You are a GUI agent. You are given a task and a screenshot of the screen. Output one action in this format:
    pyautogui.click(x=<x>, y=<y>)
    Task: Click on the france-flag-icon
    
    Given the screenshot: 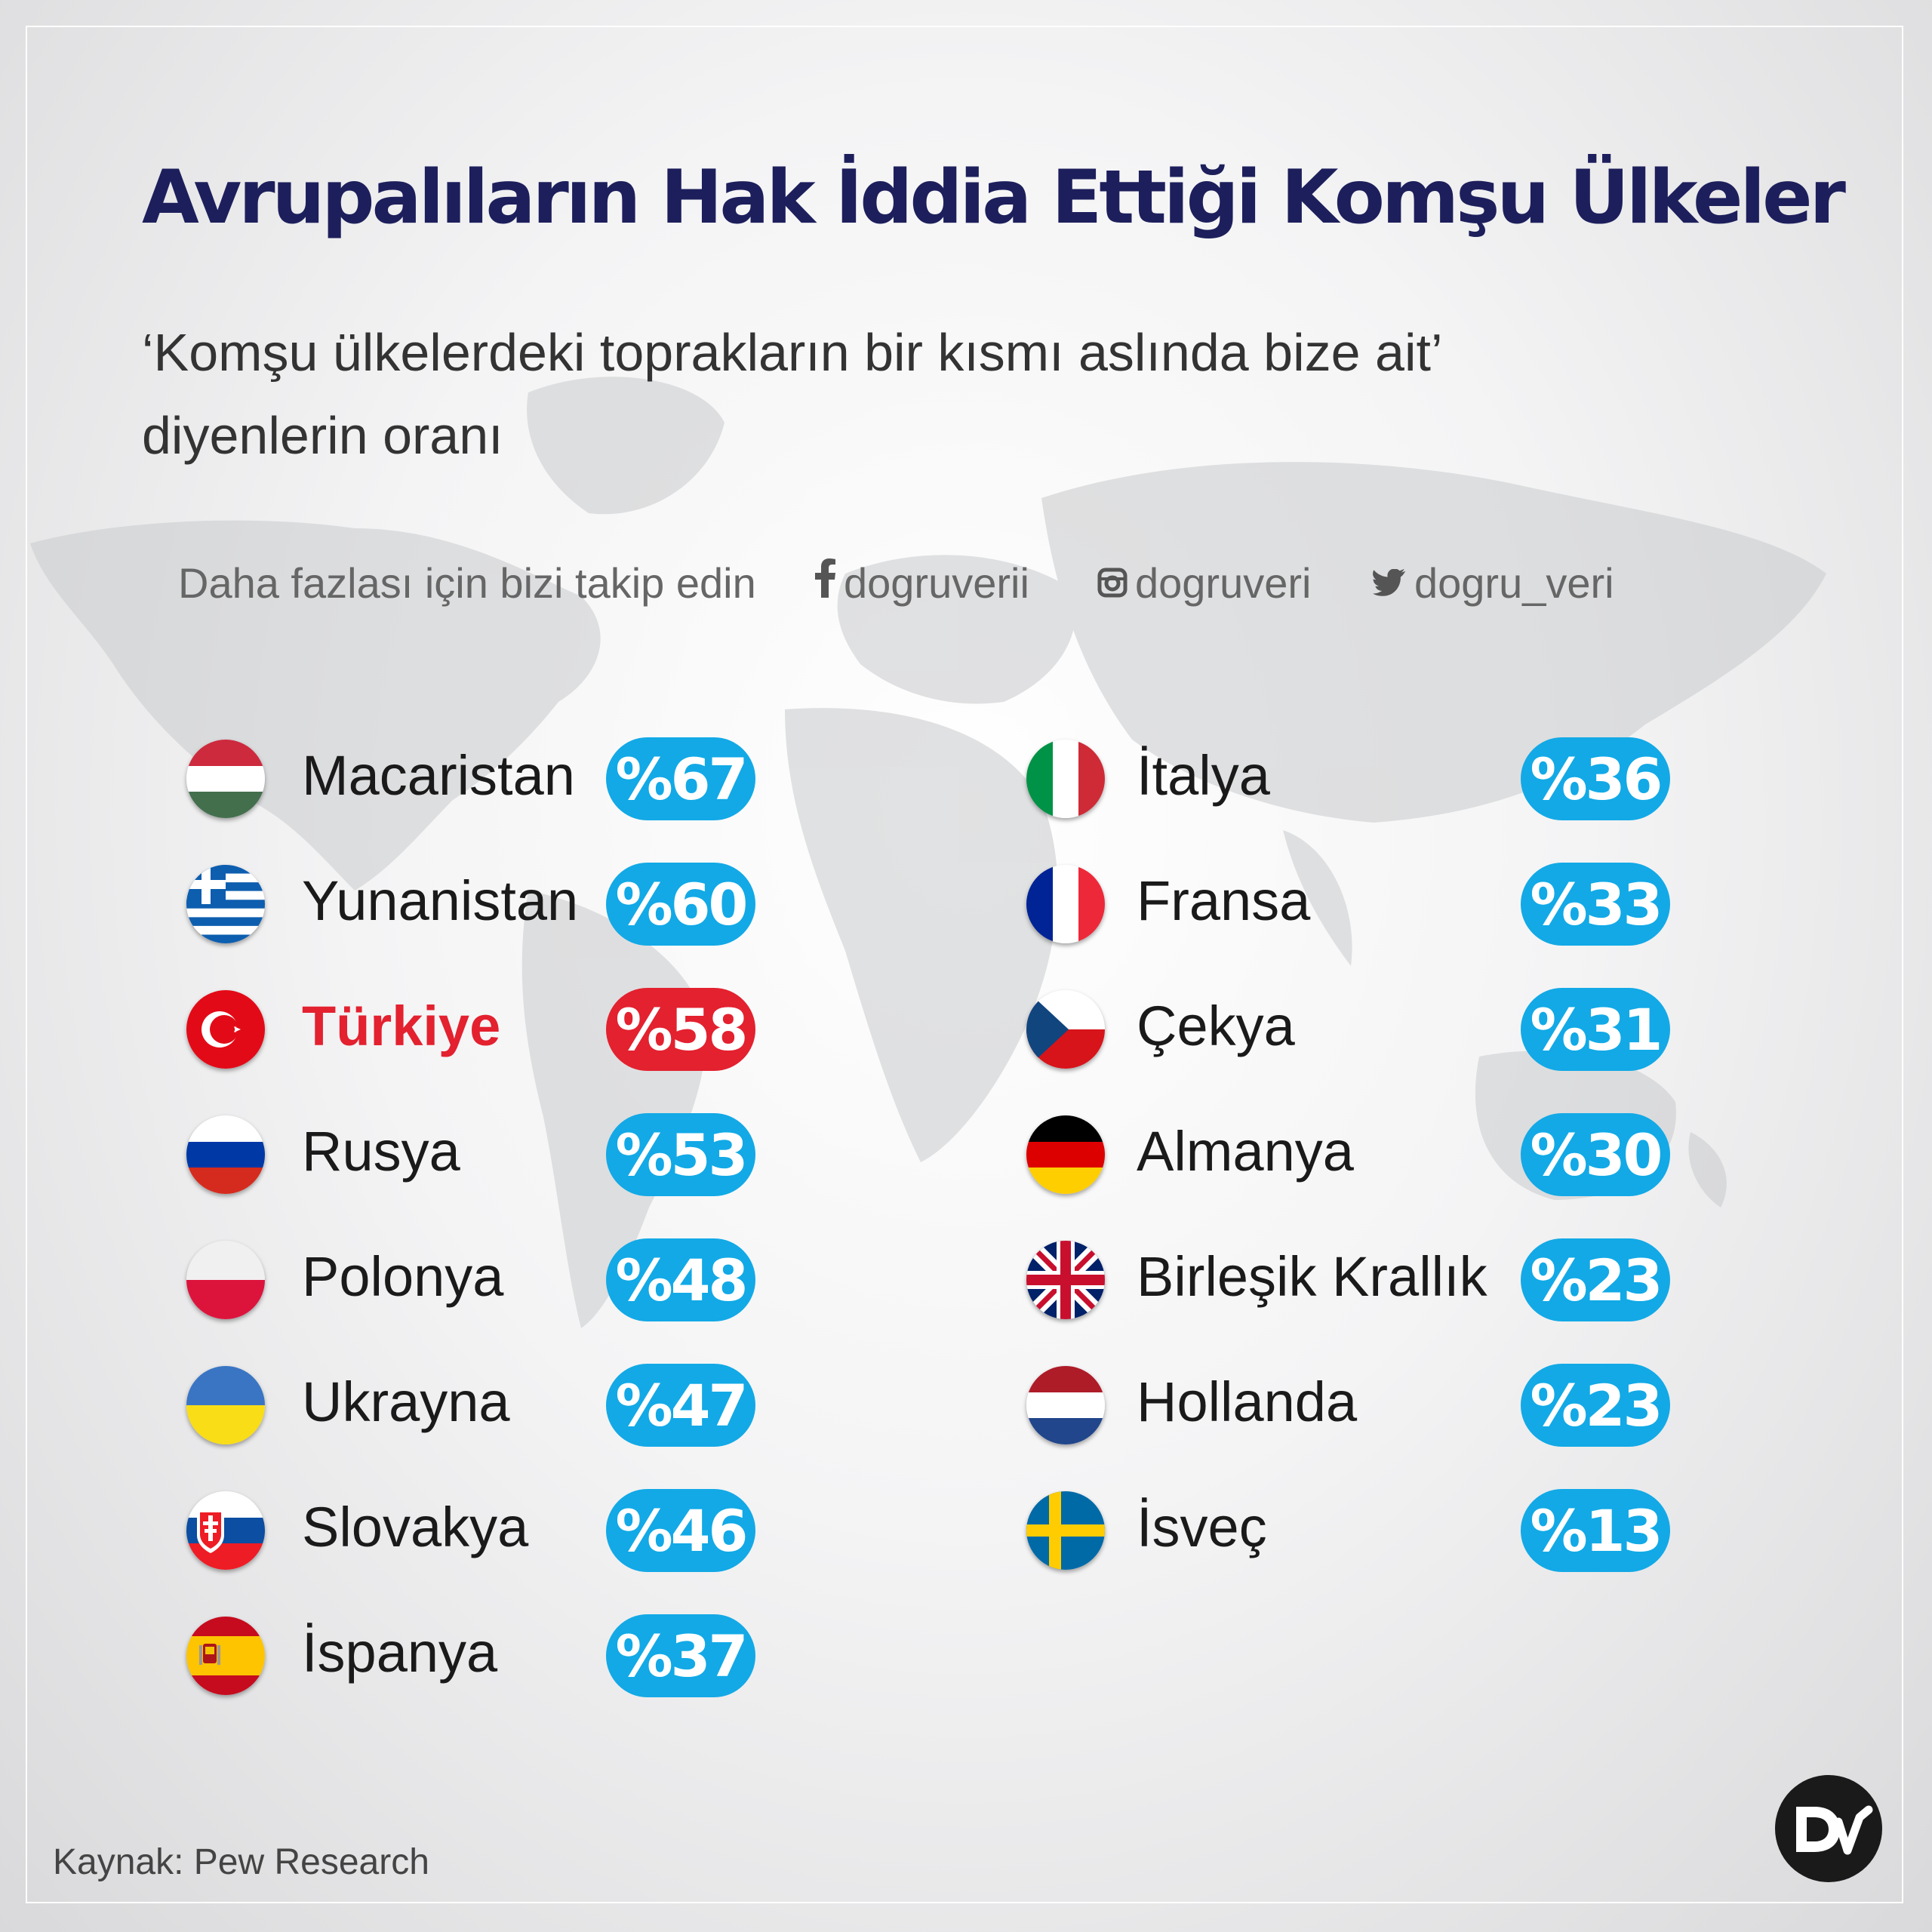 What is the action you would take?
    pyautogui.click(x=1065, y=904)
    